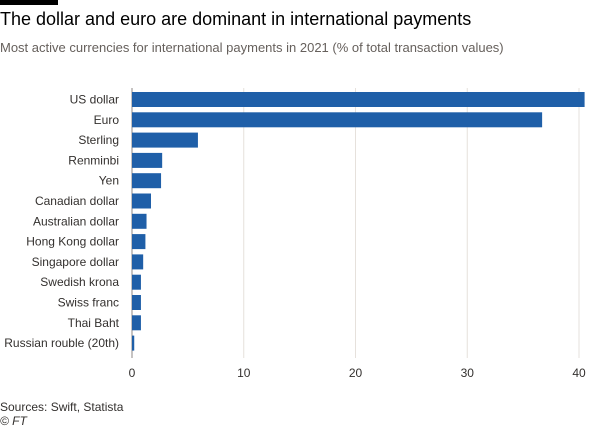 The image size is (600, 428). What do you see at coordinates (139, 221) in the screenshot?
I see `bar-australian-dollar` at bounding box center [139, 221].